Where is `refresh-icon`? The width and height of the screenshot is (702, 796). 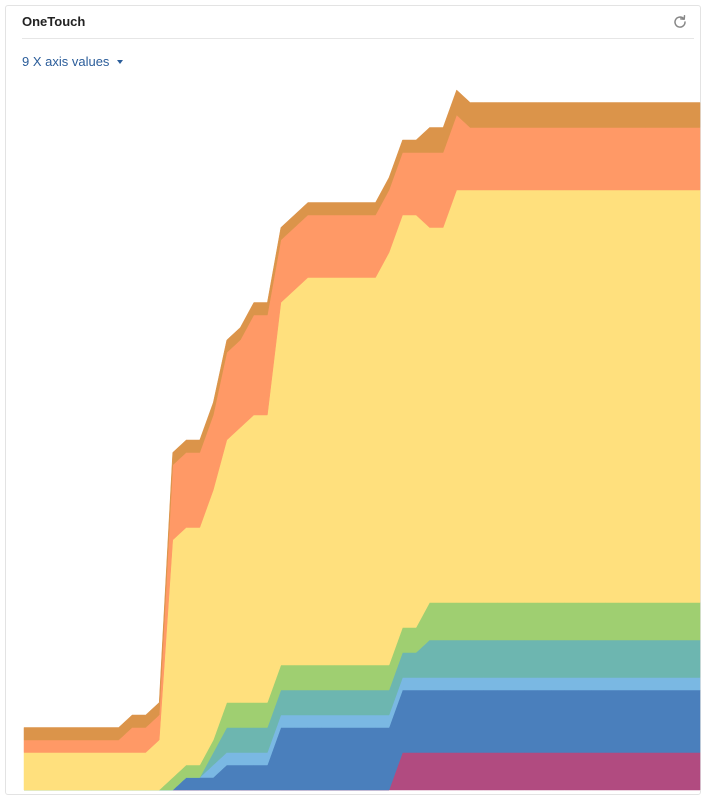
refresh-icon is located at coordinates (680, 22).